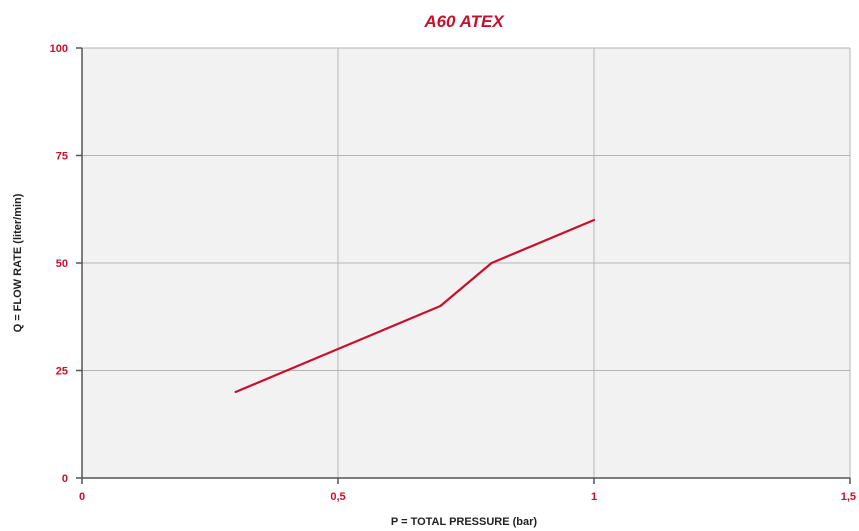 This screenshot has height=531, width=859. I want to click on x-tick-label: 0,5, so click(337, 497).